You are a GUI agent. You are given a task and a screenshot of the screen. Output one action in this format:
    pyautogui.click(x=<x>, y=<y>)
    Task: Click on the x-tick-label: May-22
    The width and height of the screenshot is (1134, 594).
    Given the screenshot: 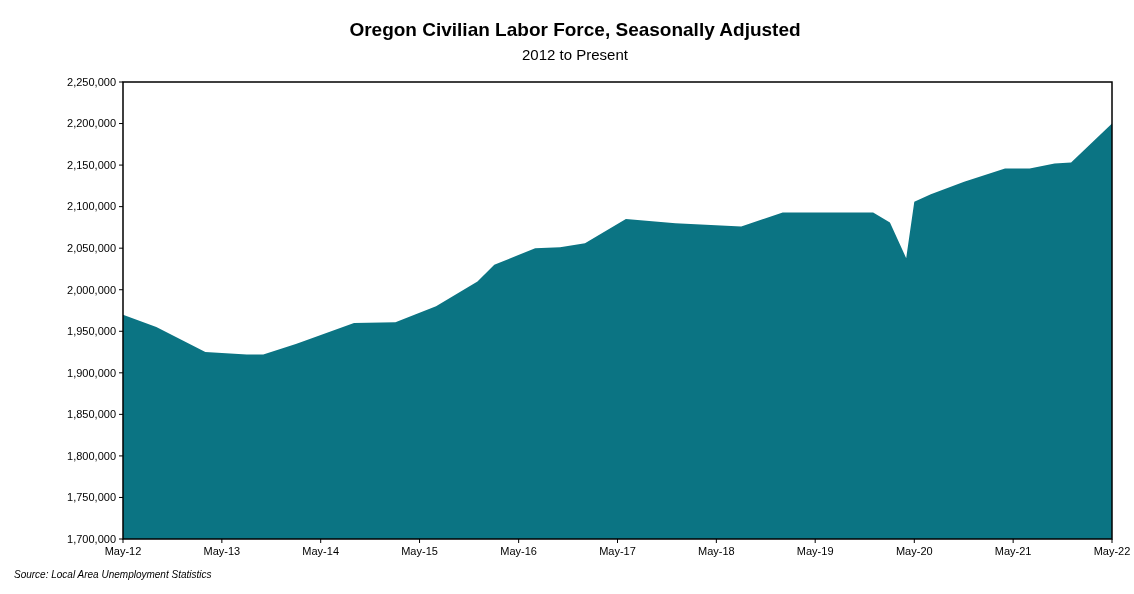 What is the action you would take?
    pyautogui.click(x=1112, y=551)
    